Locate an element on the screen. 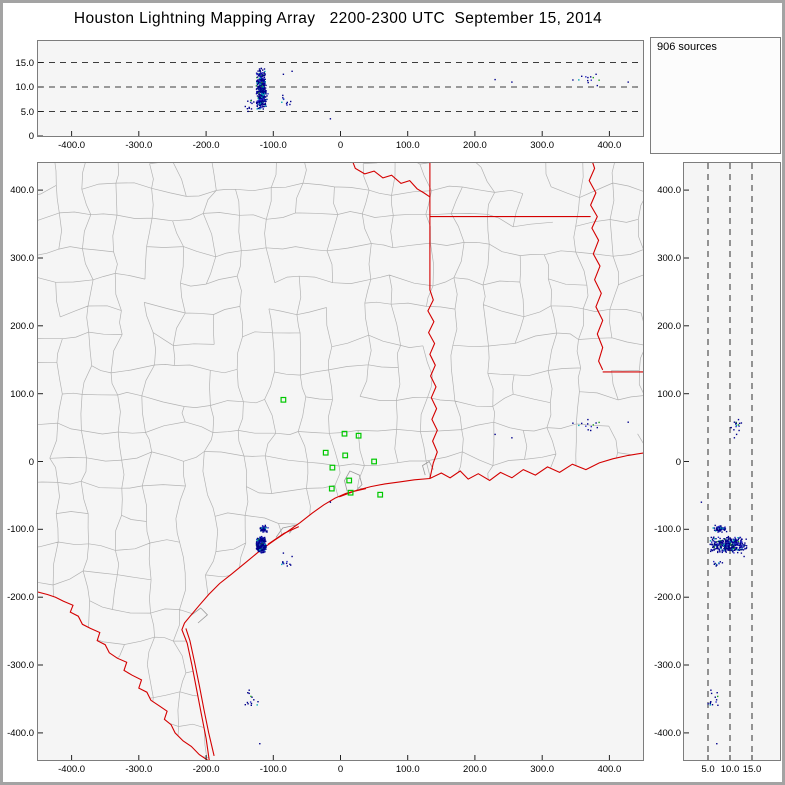 This screenshot has width=785, height=785. sources-count-panel: 906 sources is located at coordinates (715, 95).